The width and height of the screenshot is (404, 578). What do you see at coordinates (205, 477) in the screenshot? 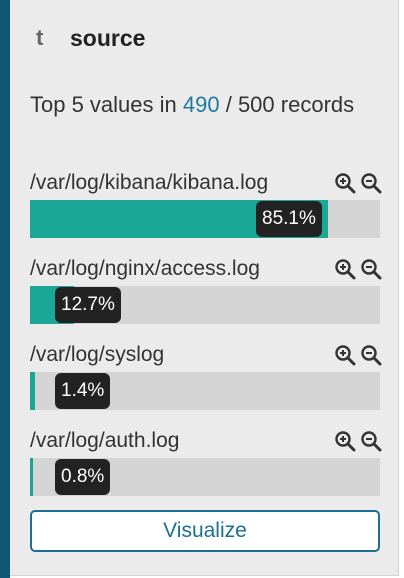
I see `value-bar-track: 0.8%` at bounding box center [205, 477].